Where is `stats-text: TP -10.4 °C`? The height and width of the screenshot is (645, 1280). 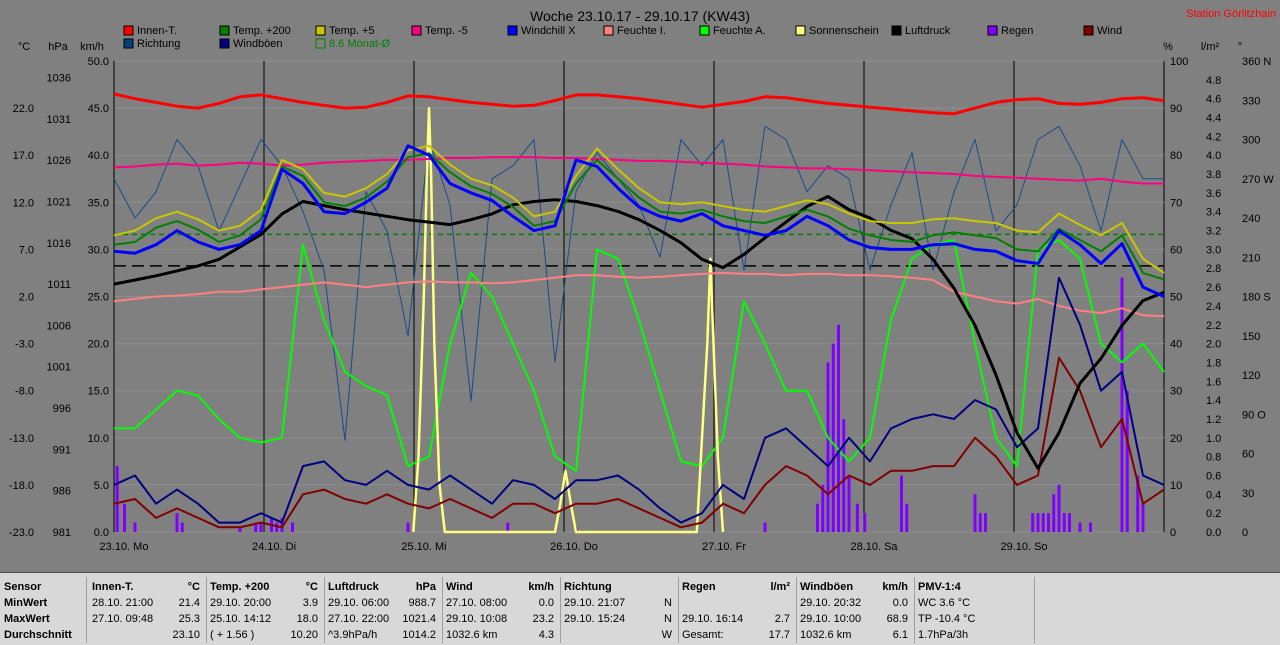 stats-text: TP -10.4 °C is located at coordinates (947, 619).